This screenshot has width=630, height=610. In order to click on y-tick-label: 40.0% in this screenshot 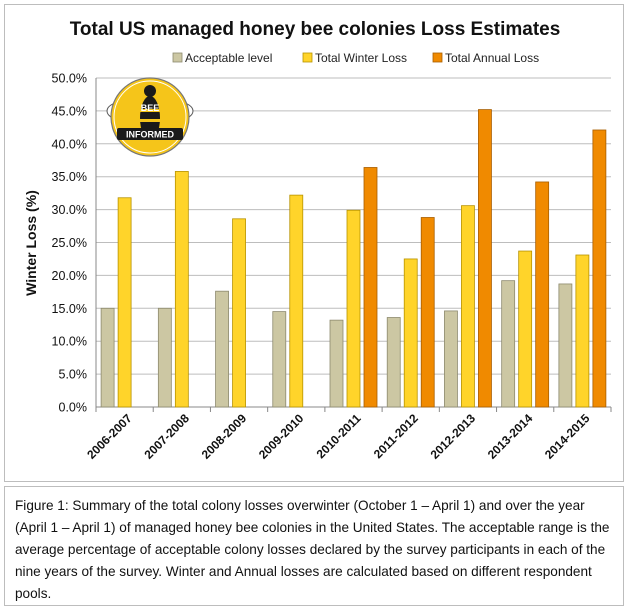, I will do `click(69, 144)`.